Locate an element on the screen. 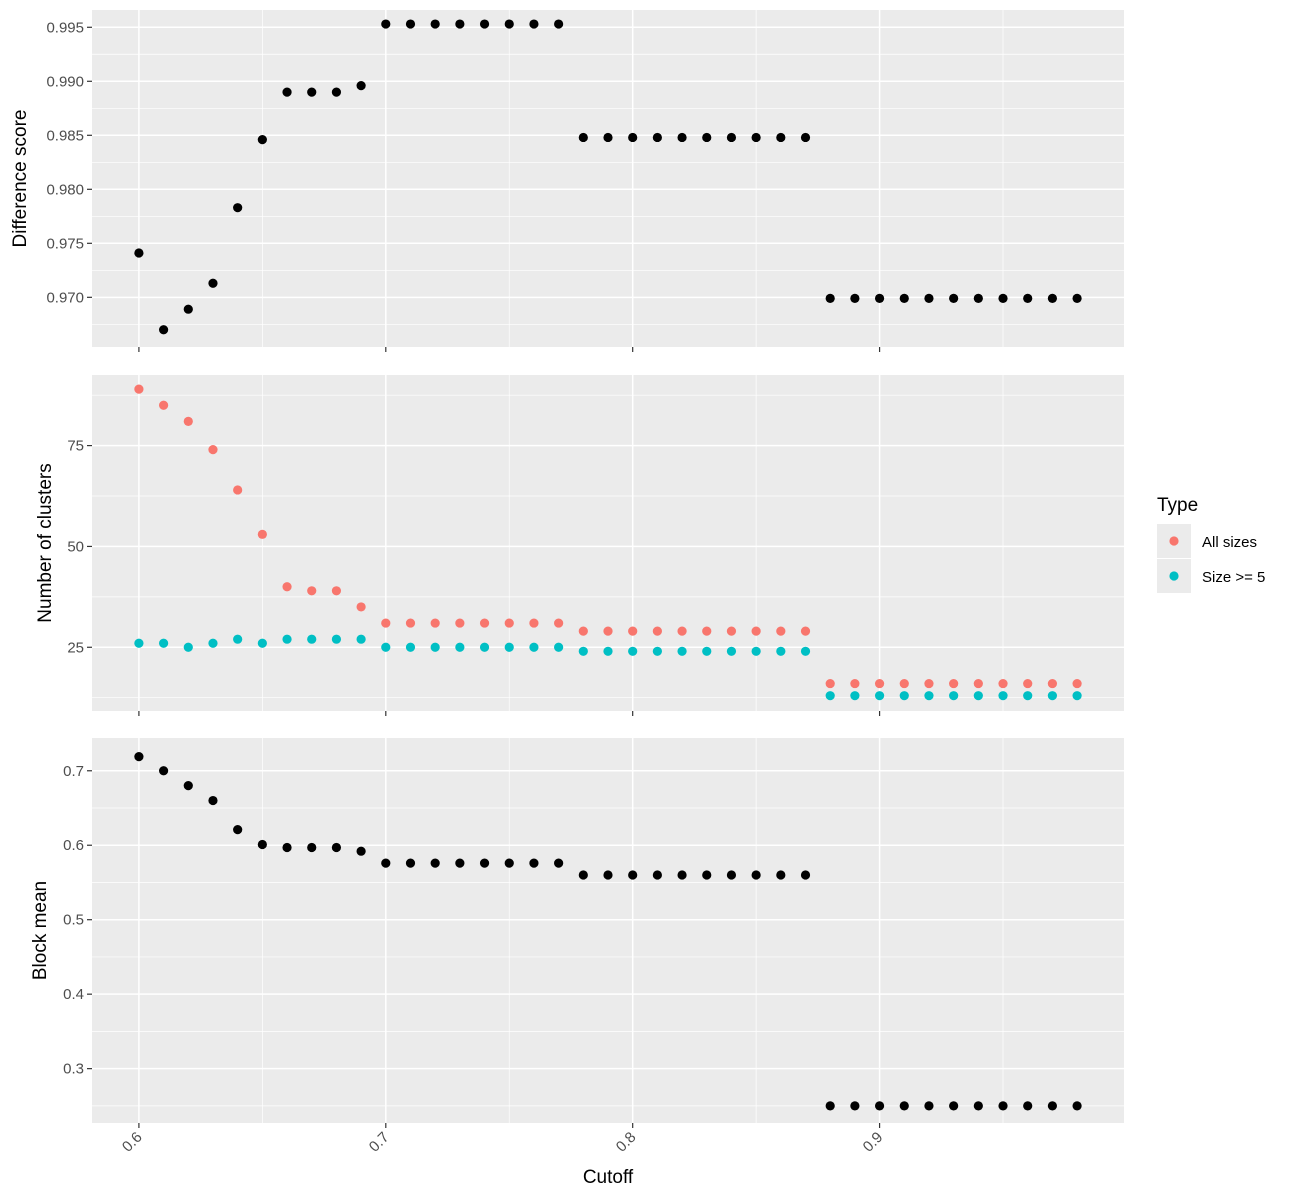 The image size is (1300, 1200). y-tick-label: 0.3 is located at coordinates (73, 1069).